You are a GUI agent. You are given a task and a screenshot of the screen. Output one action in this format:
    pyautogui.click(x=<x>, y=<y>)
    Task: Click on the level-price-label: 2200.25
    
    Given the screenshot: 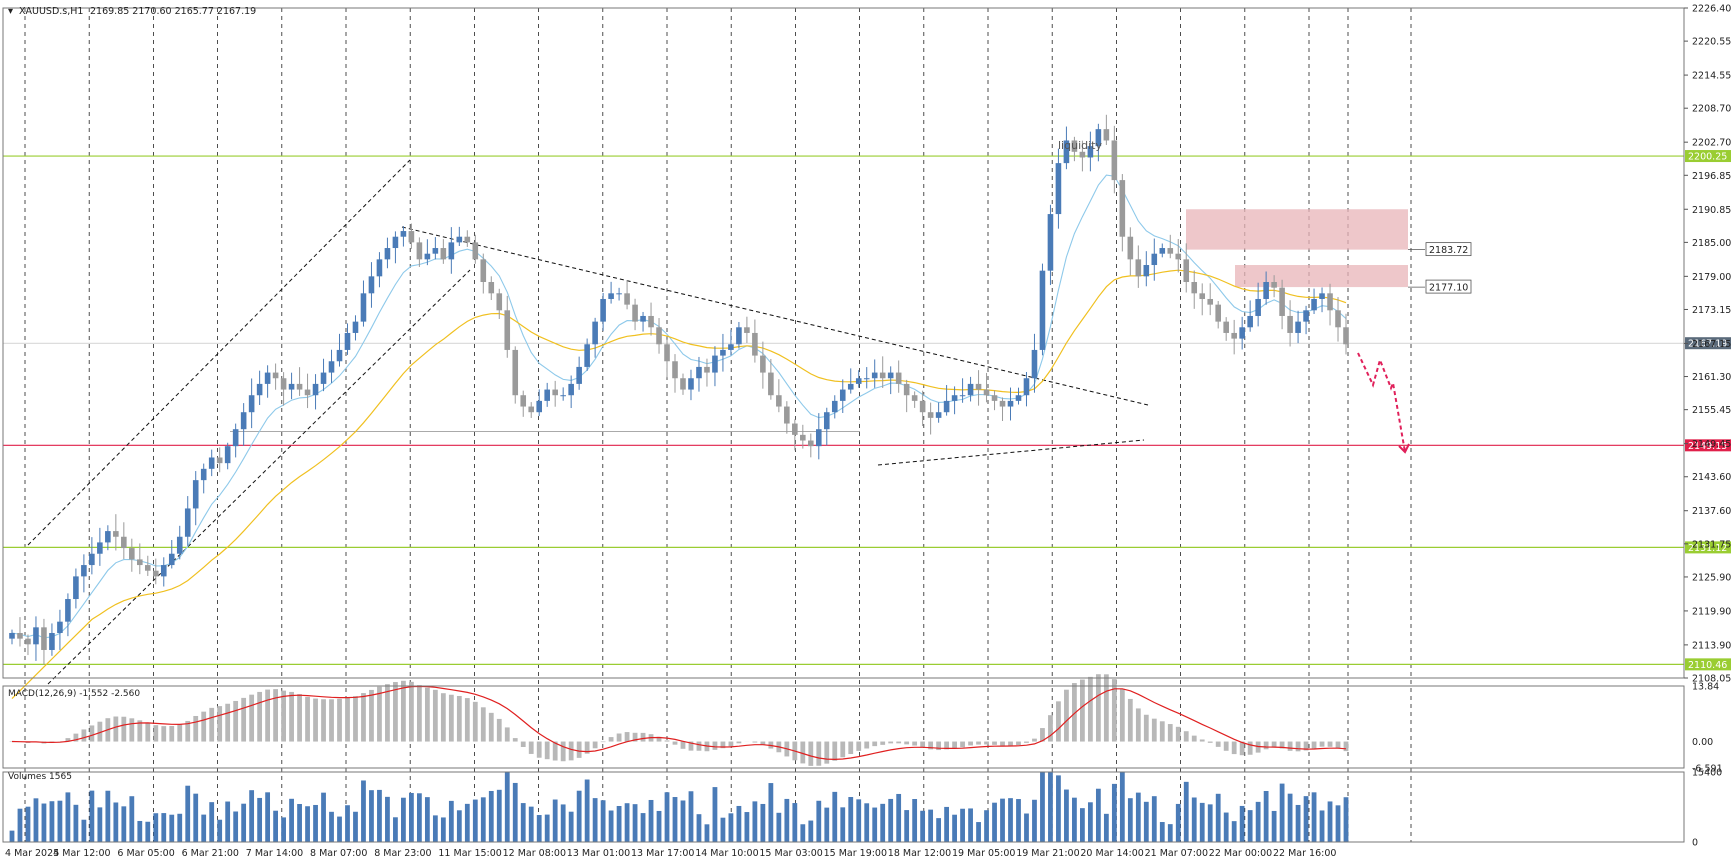 What is the action you would take?
    pyautogui.click(x=1707, y=157)
    